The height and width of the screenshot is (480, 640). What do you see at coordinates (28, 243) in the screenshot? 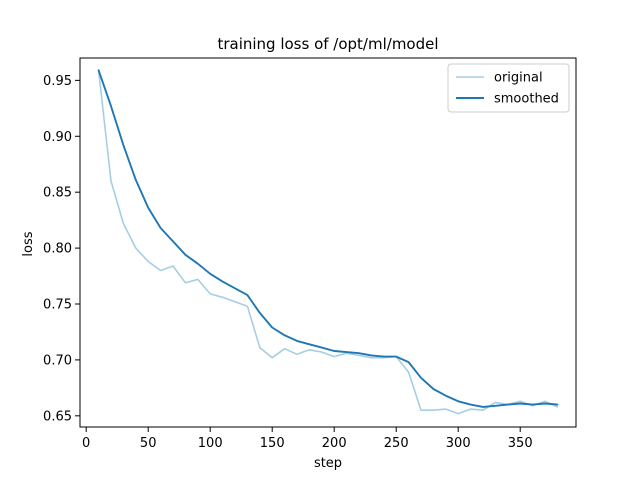
I see `y-axis-label: loss` at bounding box center [28, 243].